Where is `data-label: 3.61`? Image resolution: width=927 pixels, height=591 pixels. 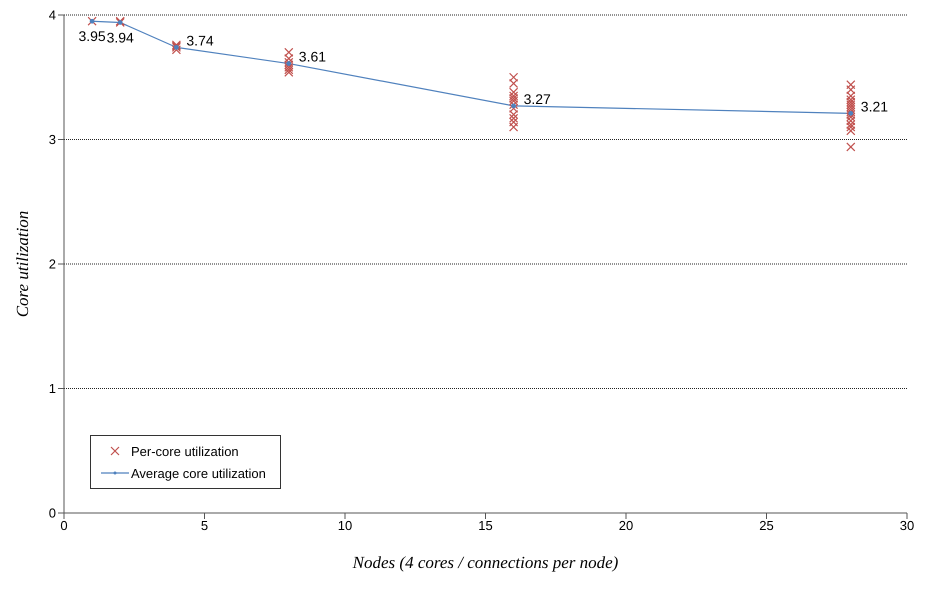
data-label: 3.61 is located at coordinates (312, 56).